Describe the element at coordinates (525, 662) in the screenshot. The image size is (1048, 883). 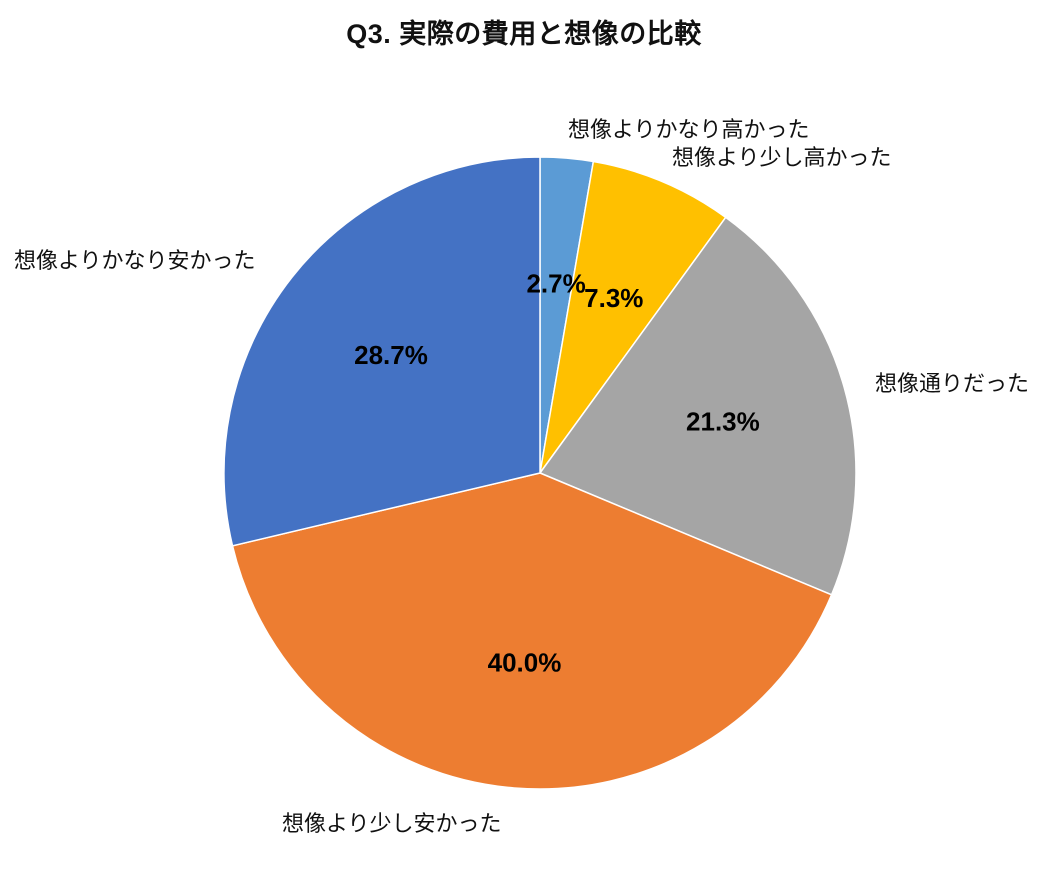
I see `slice-percent-label-3: 40.0%` at that location.